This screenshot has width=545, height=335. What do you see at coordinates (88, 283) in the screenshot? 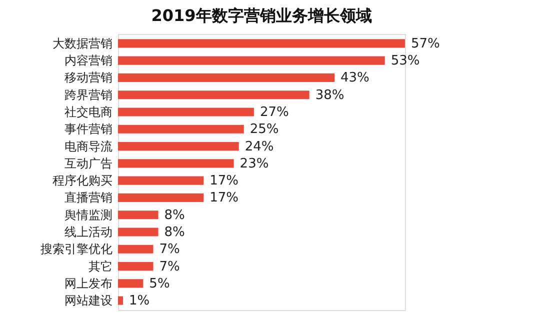
I see `y-tick-label: 网上发布` at bounding box center [88, 283].